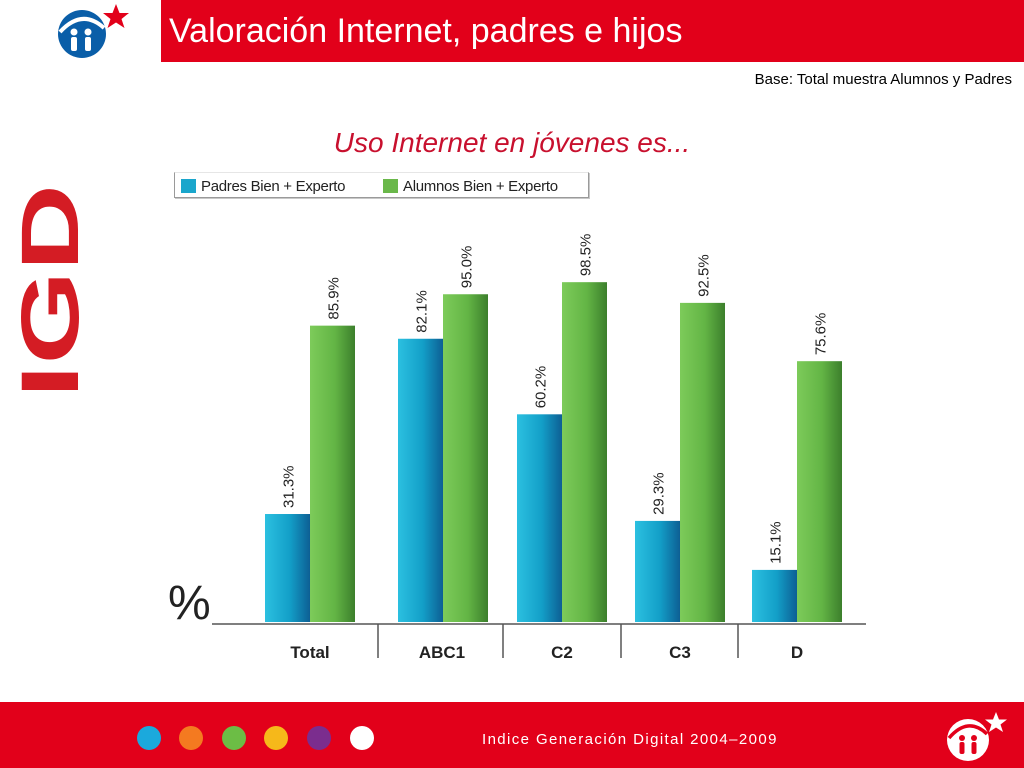 This screenshot has height=768, width=1024. I want to click on legend-swatch-padres, so click(188, 186).